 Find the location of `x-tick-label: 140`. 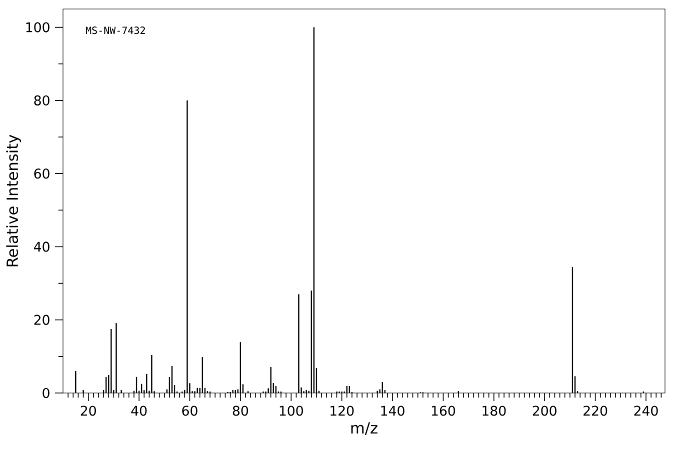

x-tick-label: 140 is located at coordinates (392, 411).